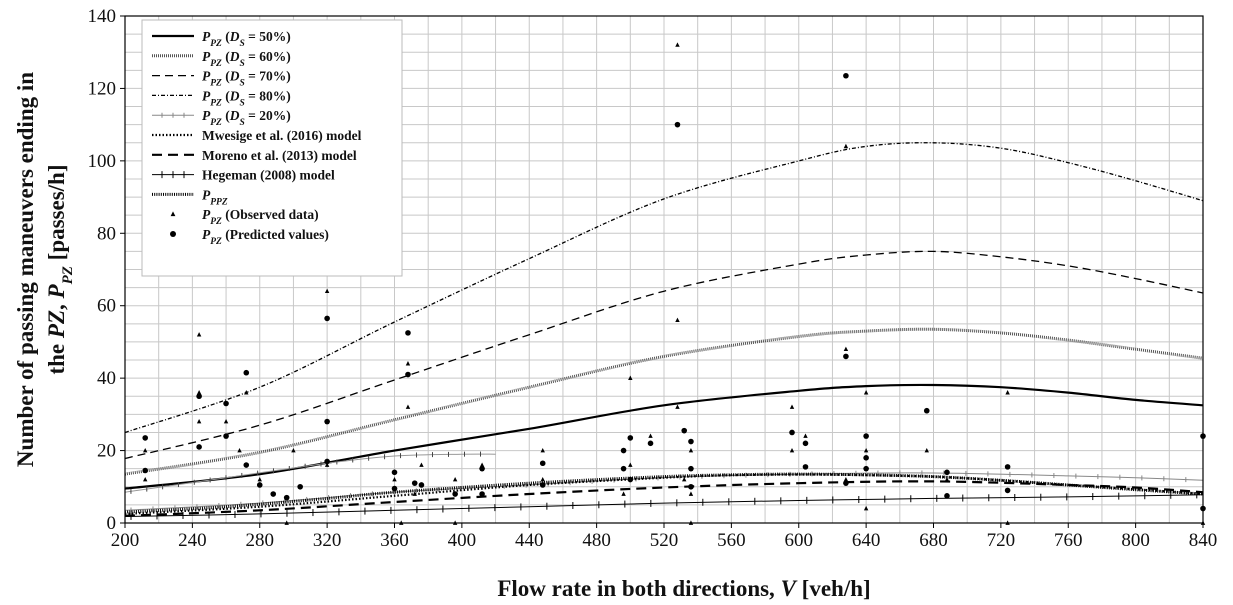 Image resolution: width=1233 pixels, height=605 pixels. I want to click on x-tick-label: 520, so click(664, 540).